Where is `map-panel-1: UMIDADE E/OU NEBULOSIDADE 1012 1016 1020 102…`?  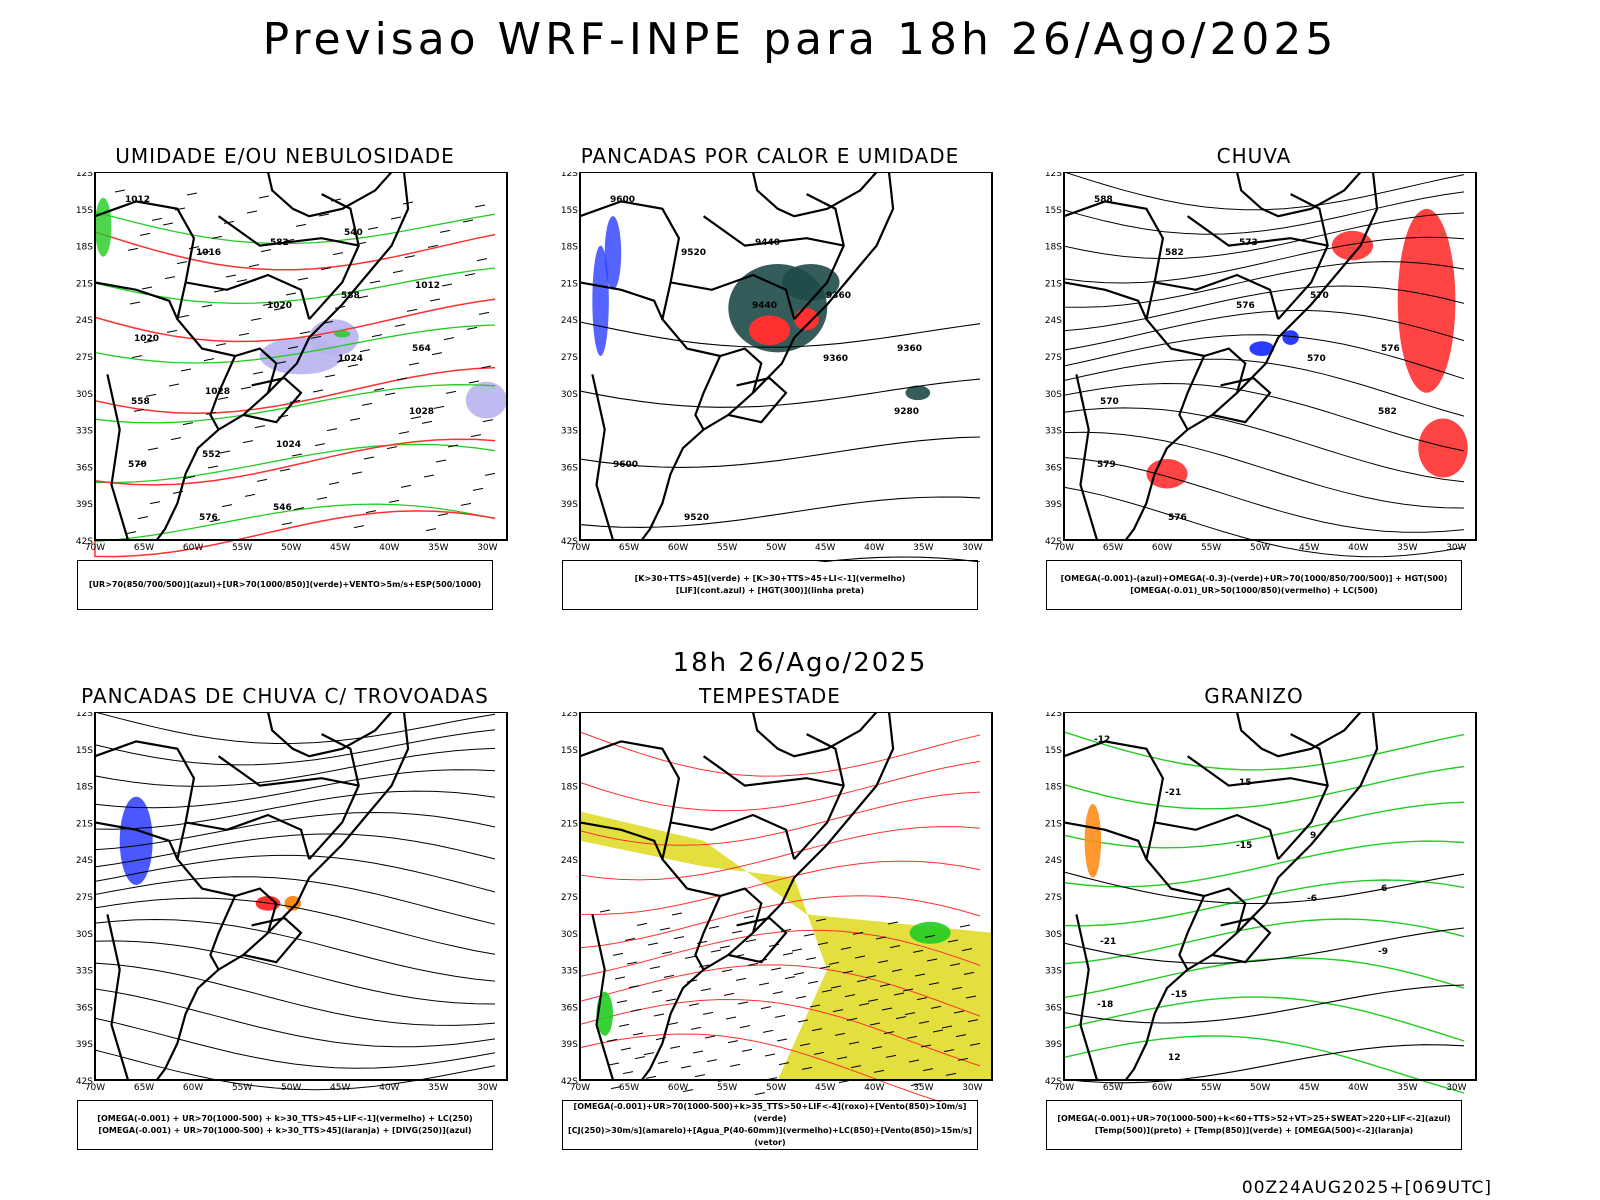 map-panel-1: UMIDADE E/OU NEBULOSIDADE 1012 1016 1020 102… is located at coordinates (295, 384).